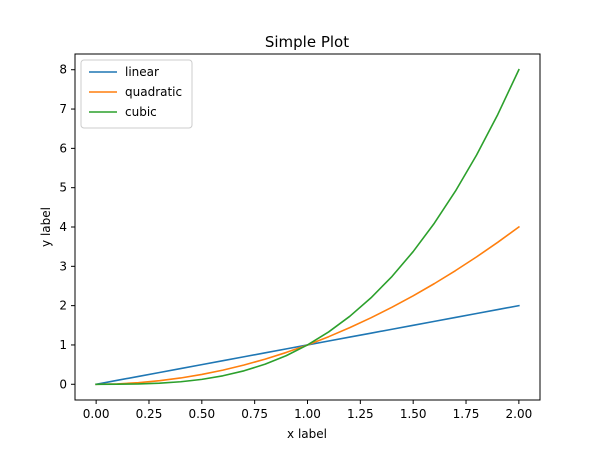  Describe the element at coordinates (307, 42) in the screenshot. I see `chart-title: Simple Plot` at that location.